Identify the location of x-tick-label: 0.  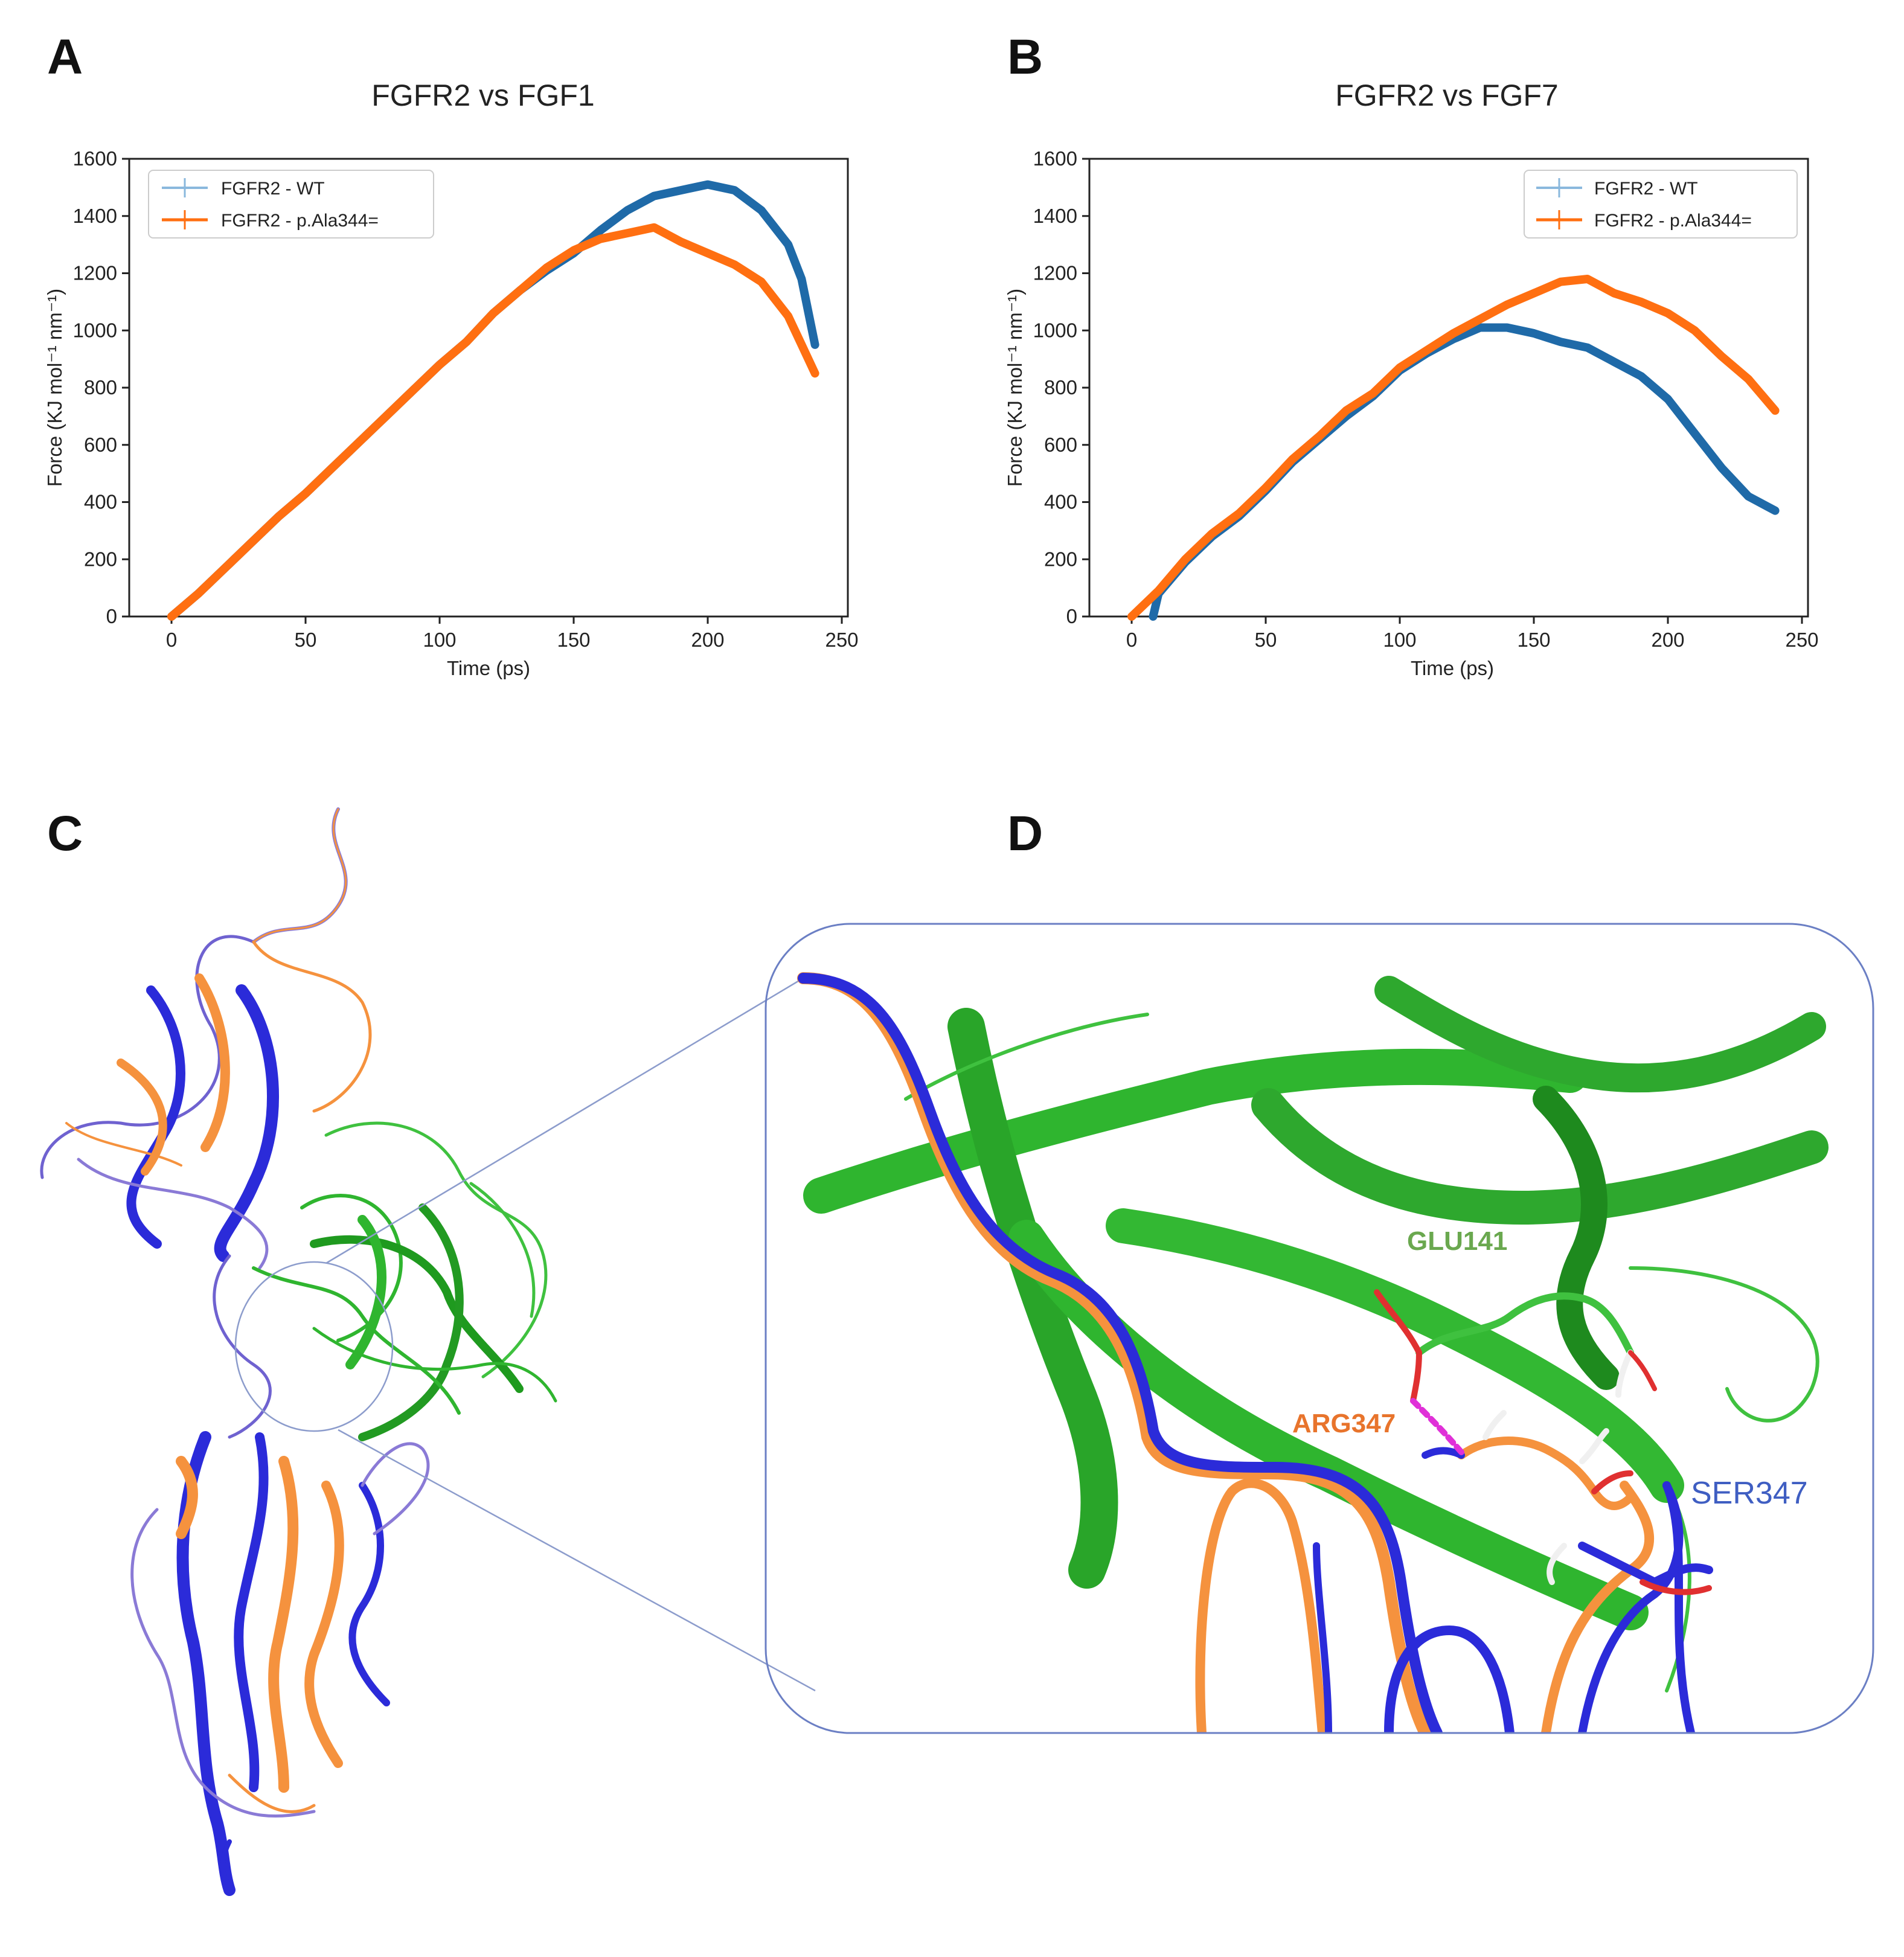
(1131, 640).